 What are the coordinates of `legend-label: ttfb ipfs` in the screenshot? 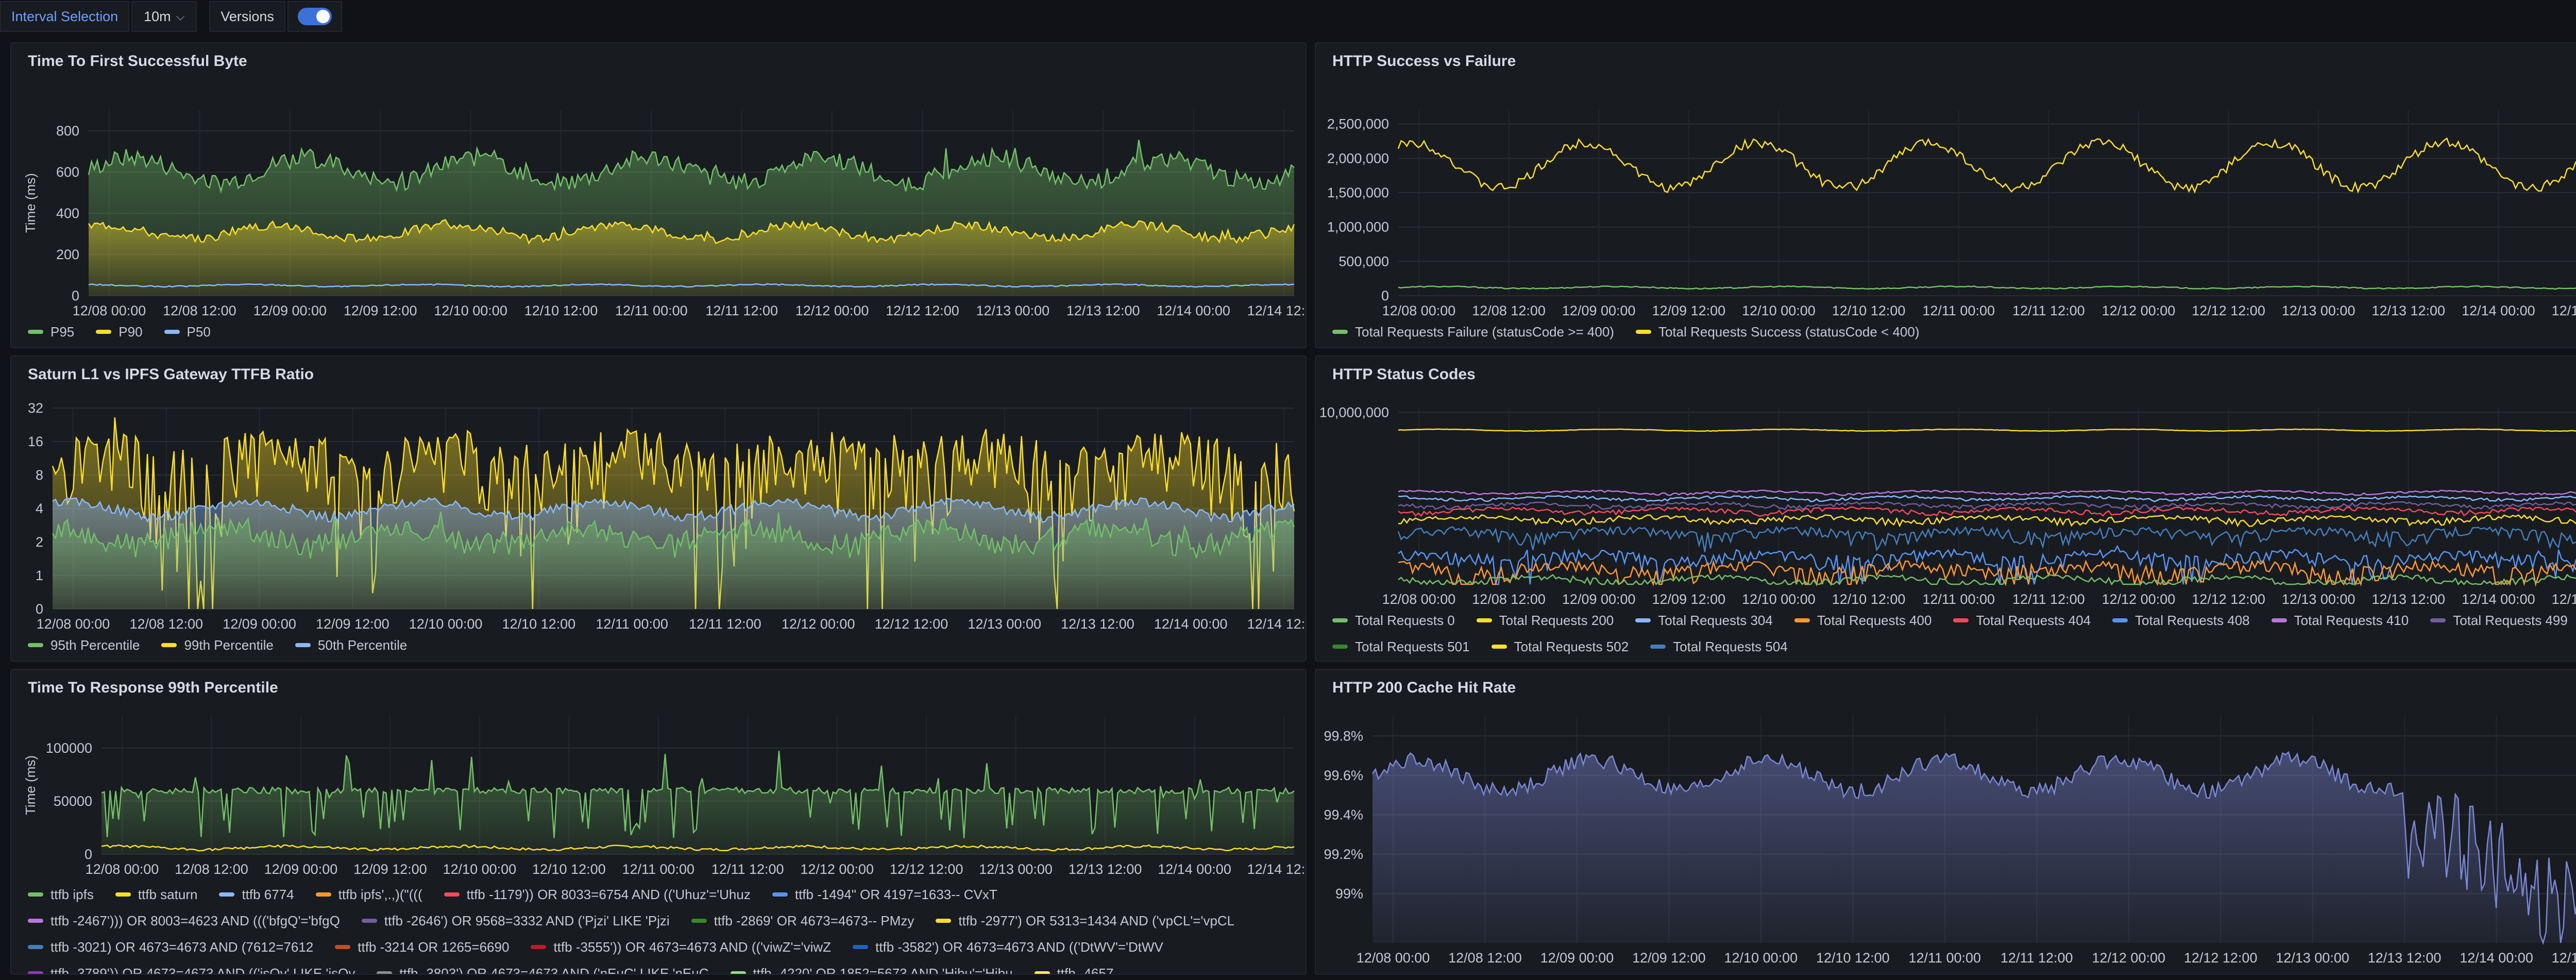 It's located at (72, 895).